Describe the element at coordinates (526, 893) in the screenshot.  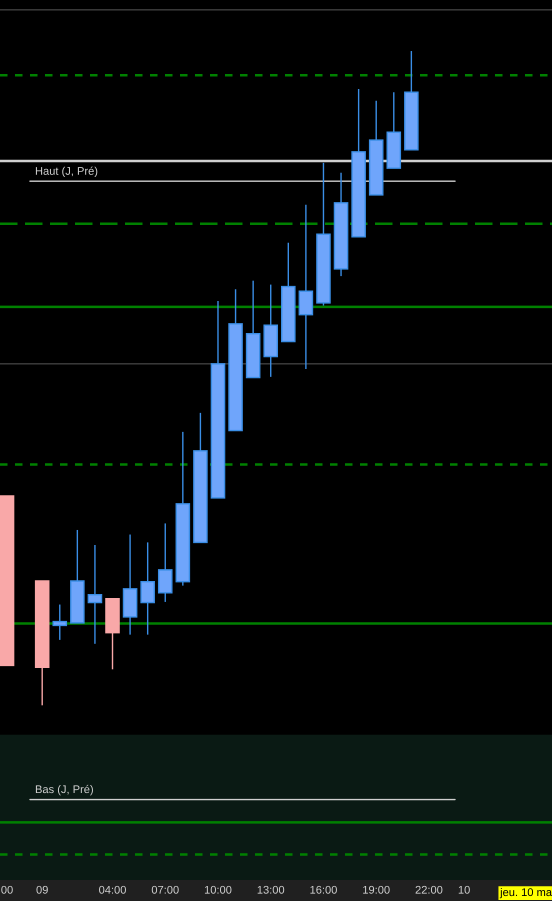
I see `text: jeu. 10 ma` at that location.